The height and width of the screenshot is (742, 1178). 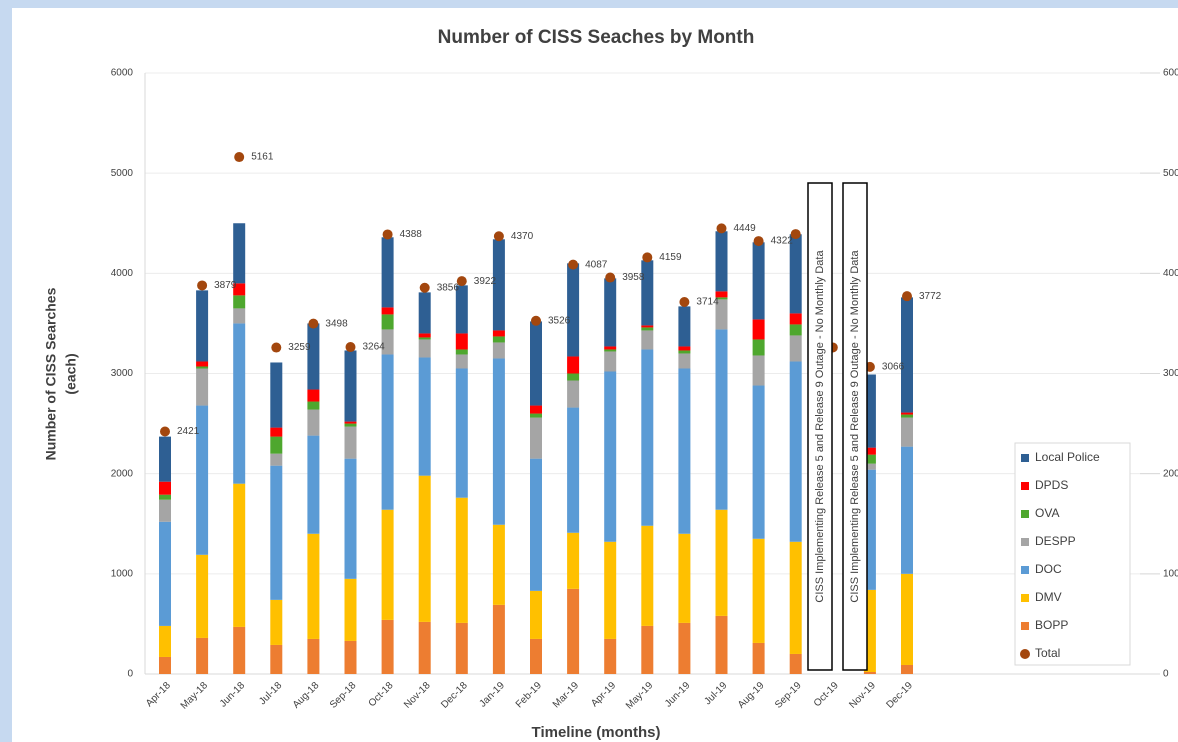 What do you see at coordinates (122, 373) in the screenshot?
I see `y-tick-label: 3000` at bounding box center [122, 373].